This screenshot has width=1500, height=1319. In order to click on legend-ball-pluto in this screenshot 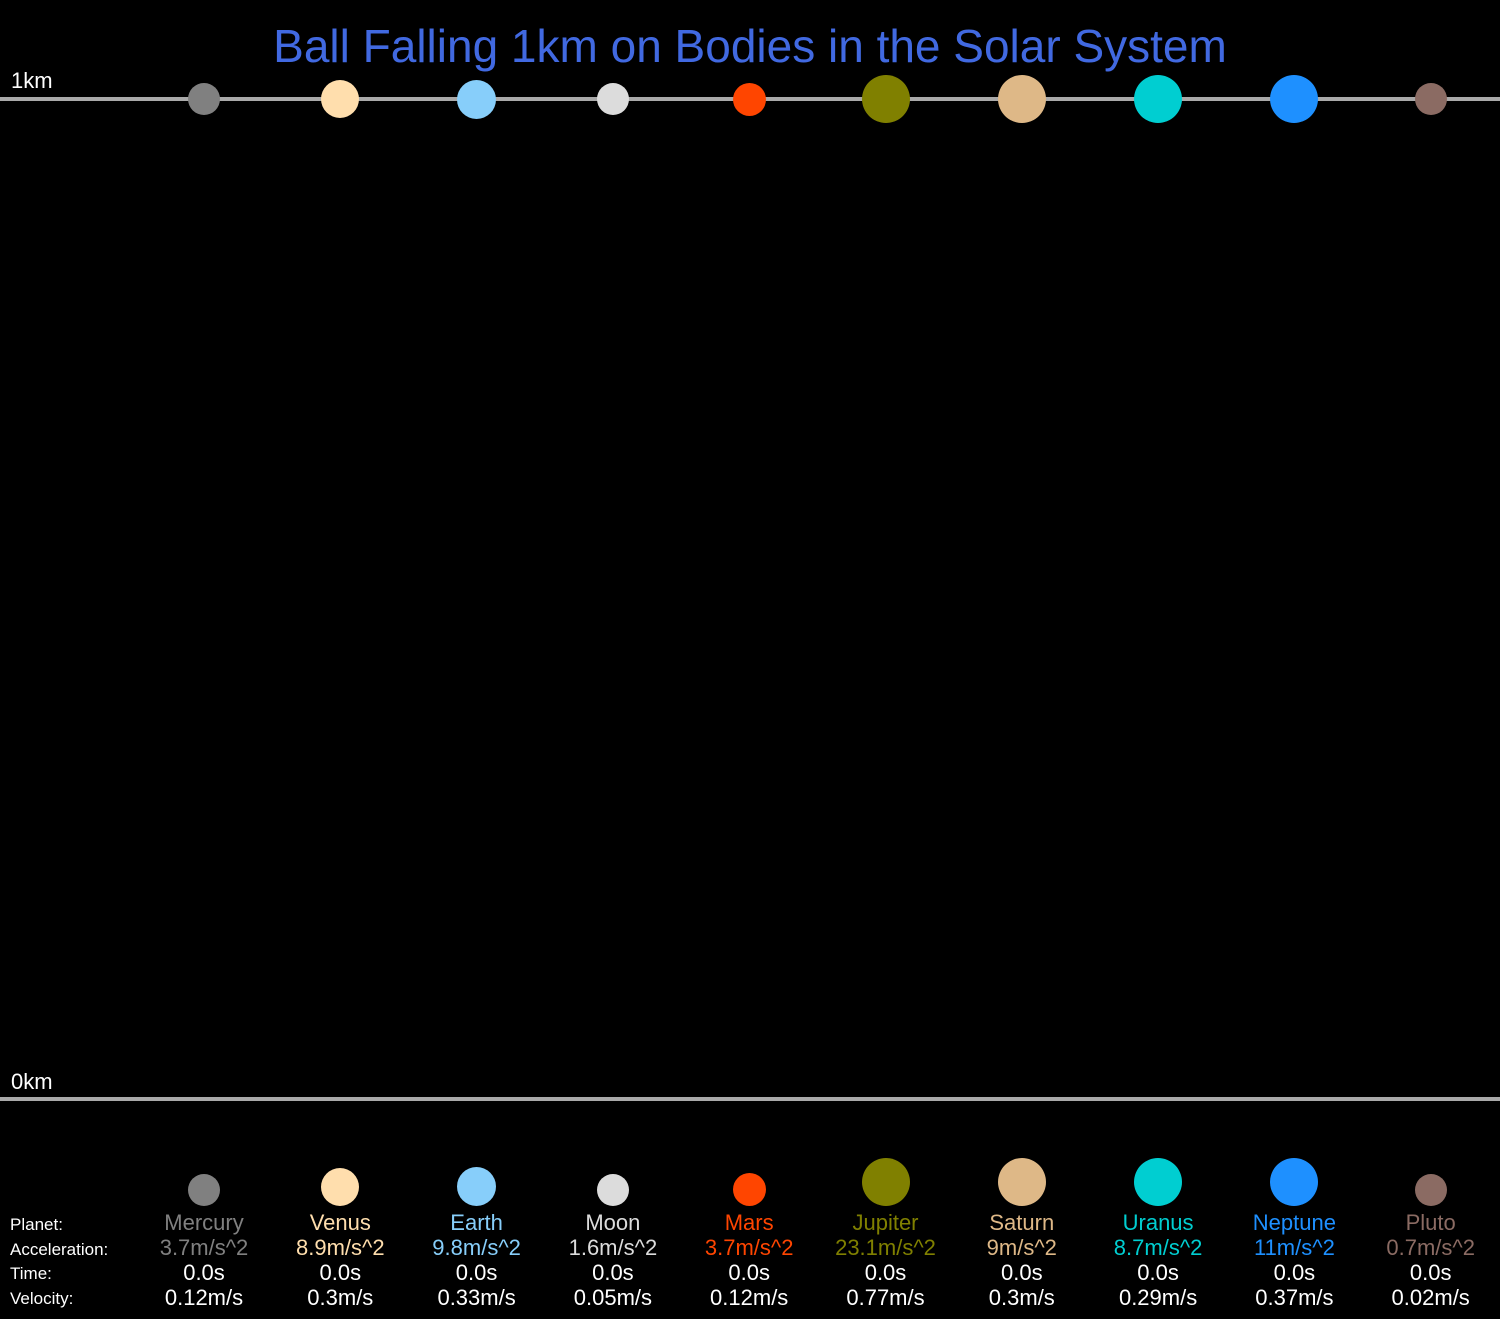, I will do `click(1430, 1190)`.